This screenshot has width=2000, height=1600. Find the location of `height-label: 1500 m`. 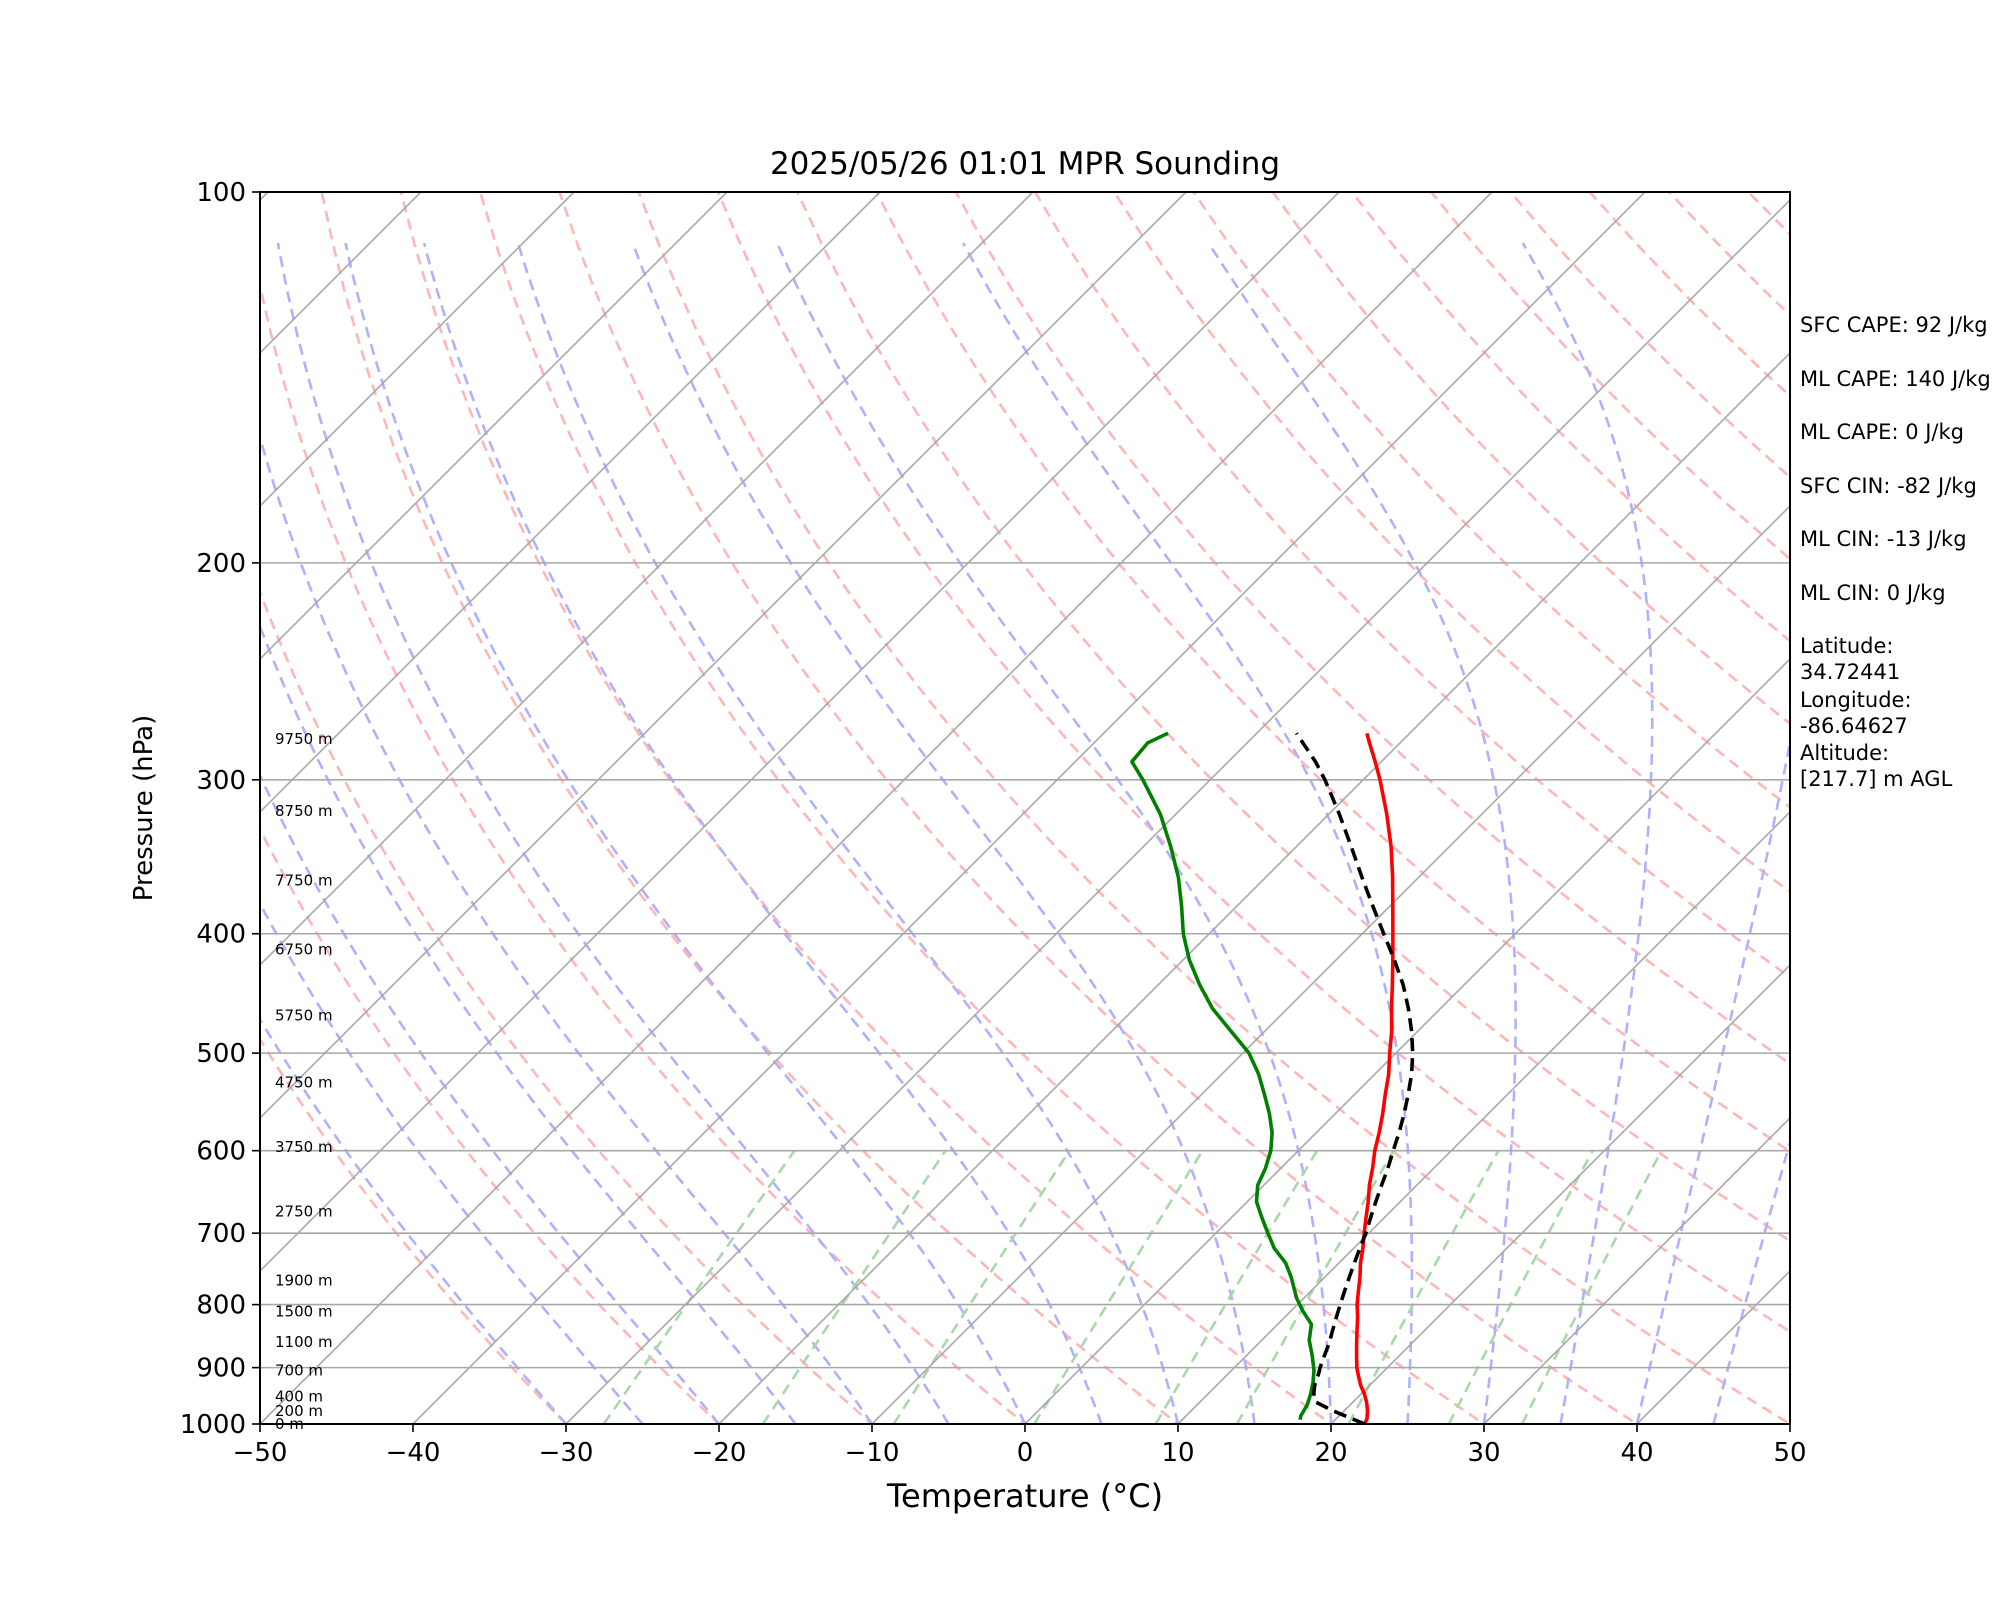

height-label: 1500 m is located at coordinates (304, 1311).